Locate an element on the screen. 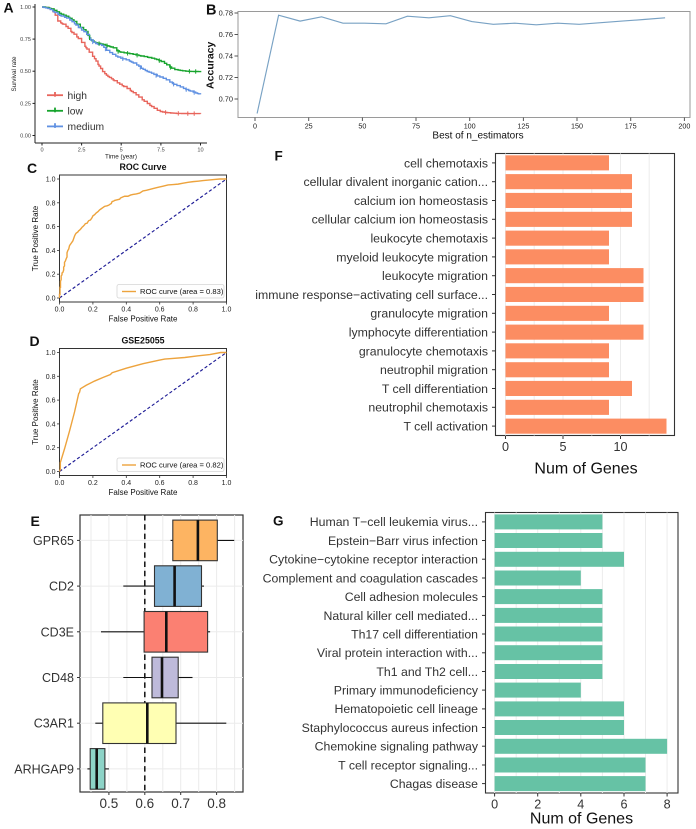  svg-text: Viral protein interaction with is located at coordinates (397, 653).